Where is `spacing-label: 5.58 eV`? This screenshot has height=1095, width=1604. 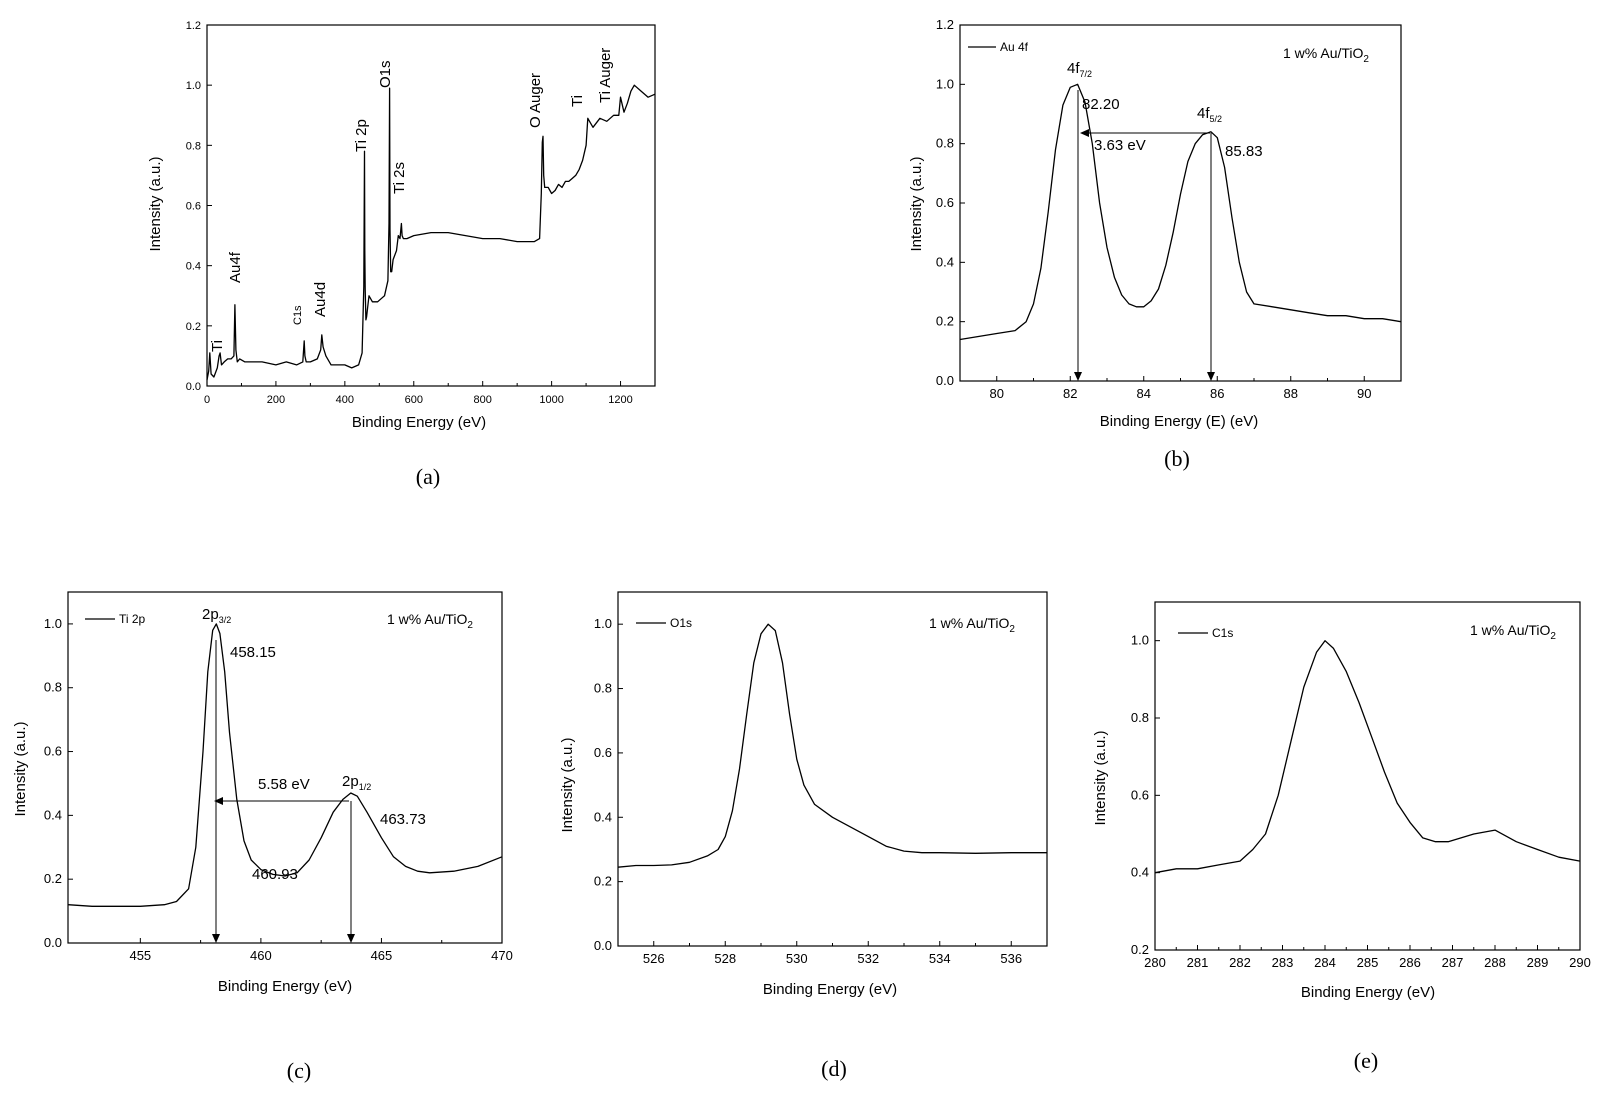 spacing-label: 5.58 eV is located at coordinates (284, 784).